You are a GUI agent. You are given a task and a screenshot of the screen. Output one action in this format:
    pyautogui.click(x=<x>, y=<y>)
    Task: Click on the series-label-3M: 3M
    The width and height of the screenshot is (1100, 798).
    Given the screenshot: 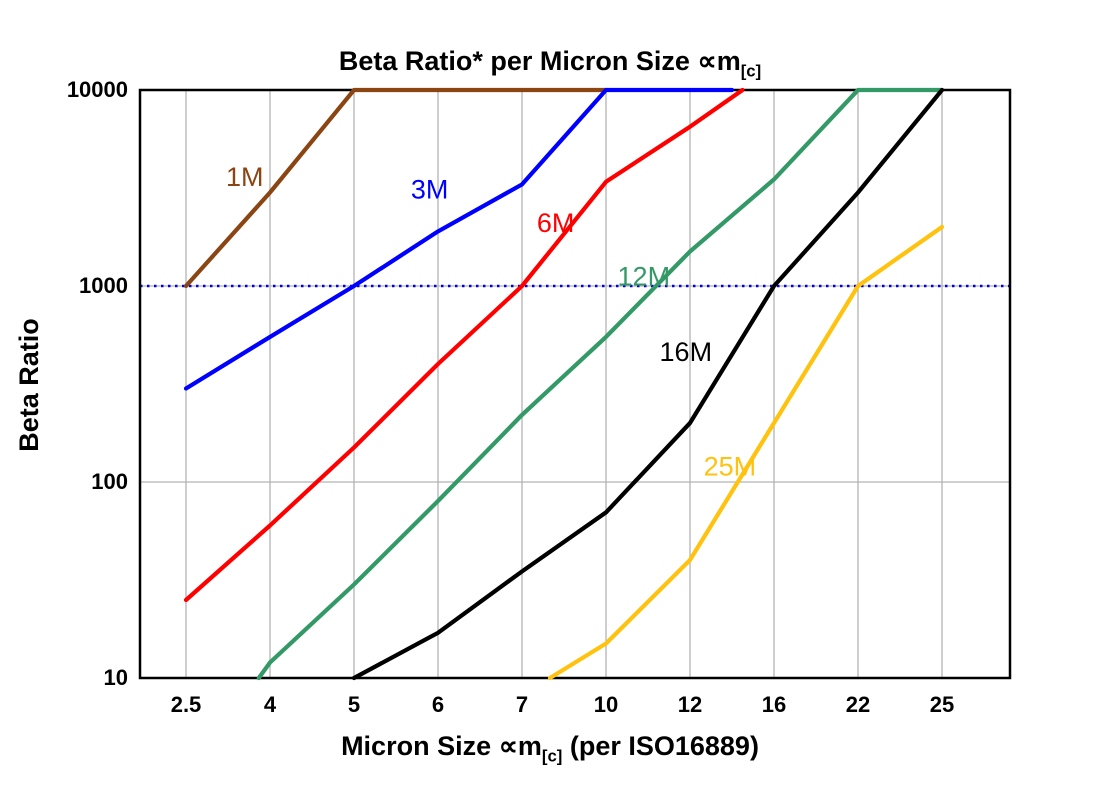 What is the action you would take?
    pyautogui.click(x=430, y=190)
    